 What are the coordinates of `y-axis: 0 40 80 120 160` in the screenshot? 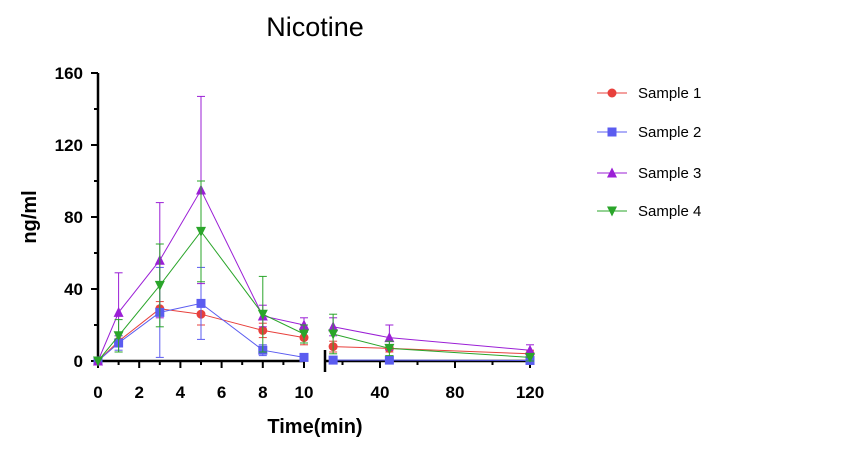 It's located at (77, 217).